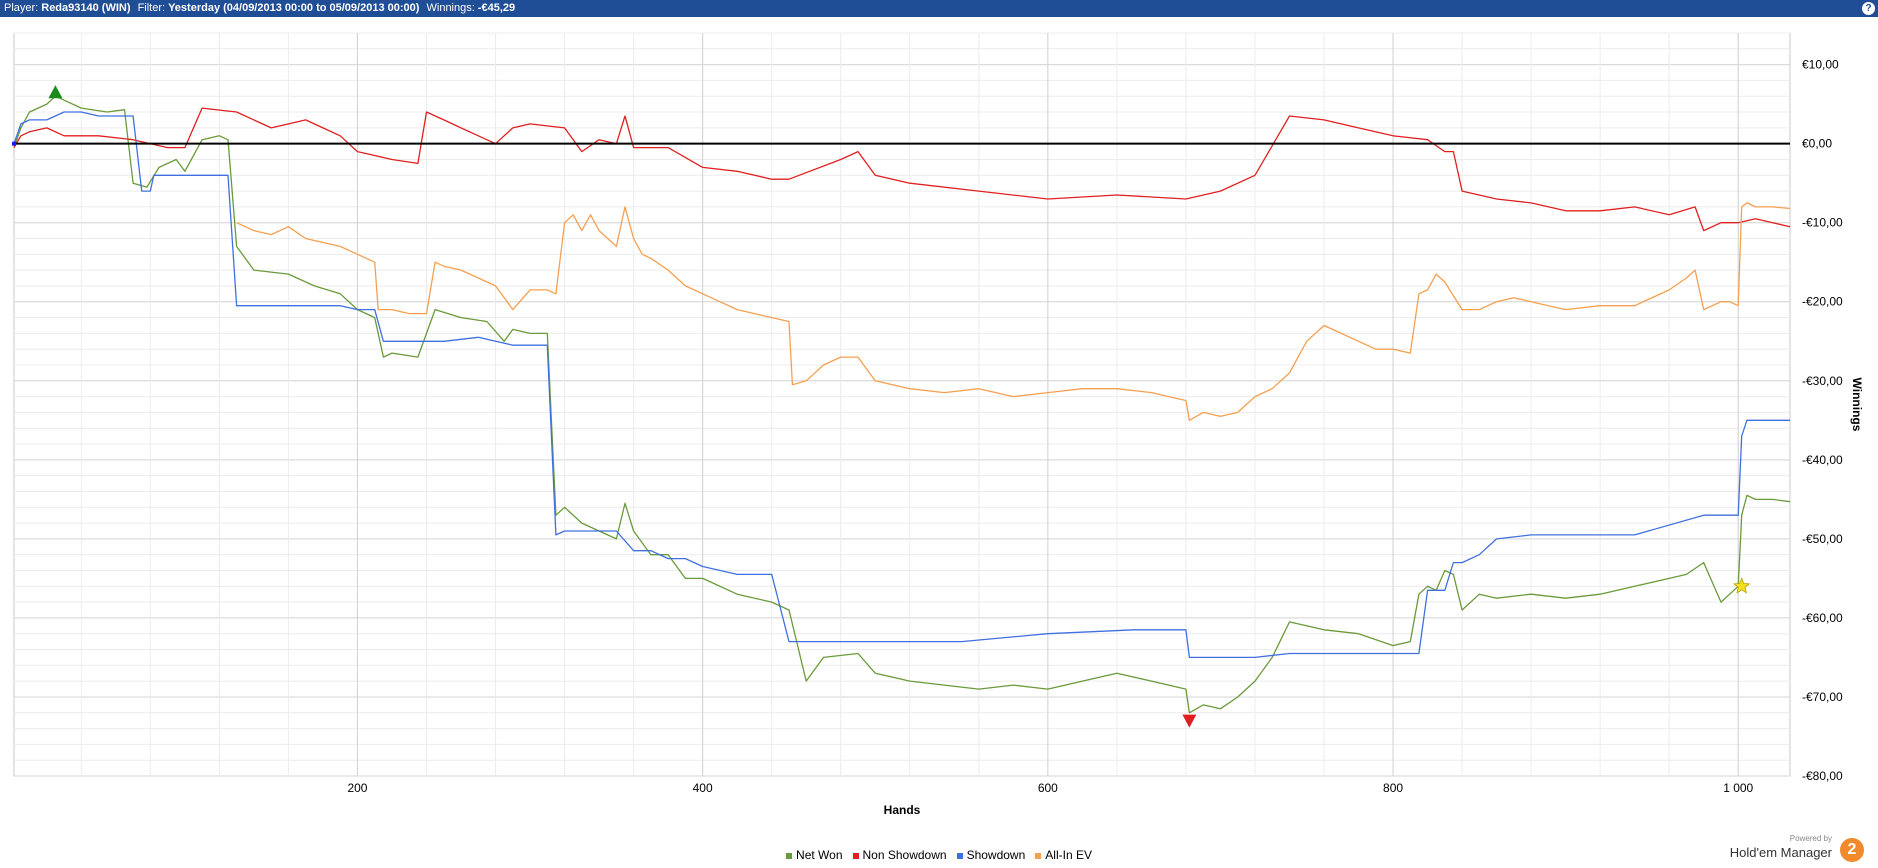 The image size is (1878, 868). I want to click on y-tick-label: -€10,00, so click(1822, 223).